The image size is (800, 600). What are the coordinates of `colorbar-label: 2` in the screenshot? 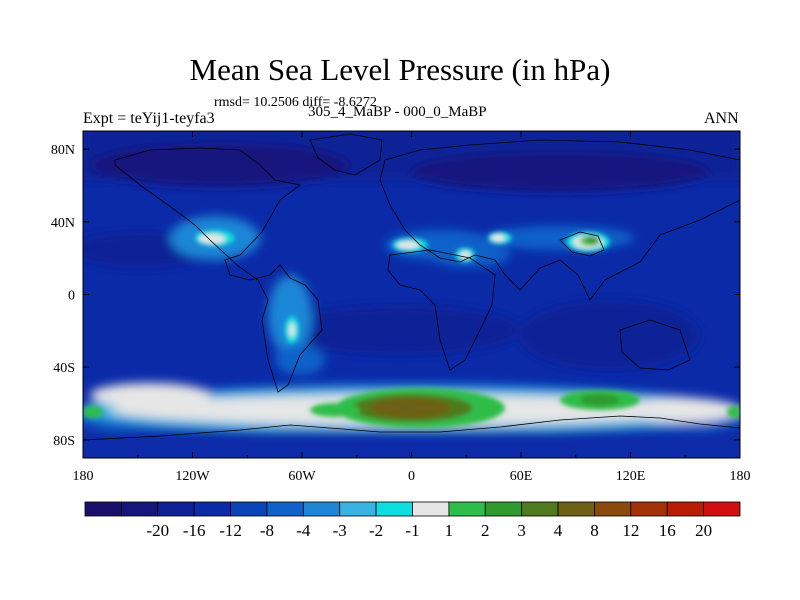 It's located at (485, 530).